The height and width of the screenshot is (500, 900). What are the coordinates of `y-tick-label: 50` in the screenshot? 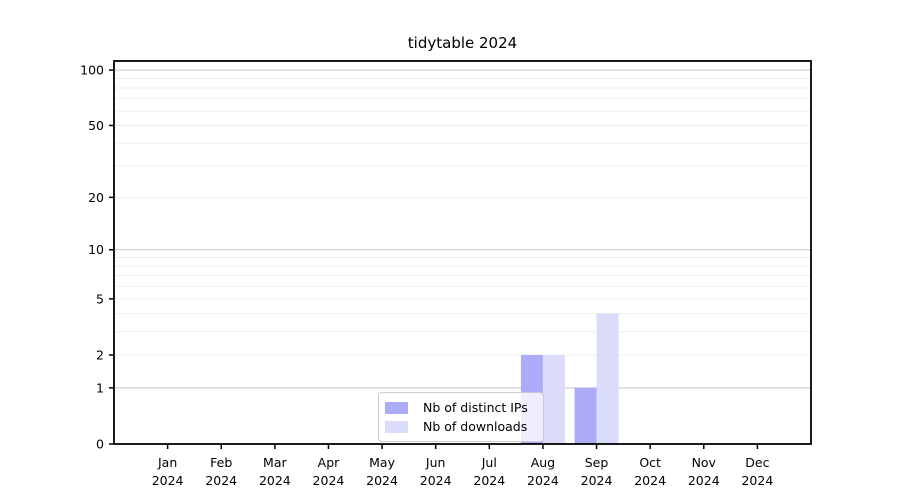 It's located at (96, 125).